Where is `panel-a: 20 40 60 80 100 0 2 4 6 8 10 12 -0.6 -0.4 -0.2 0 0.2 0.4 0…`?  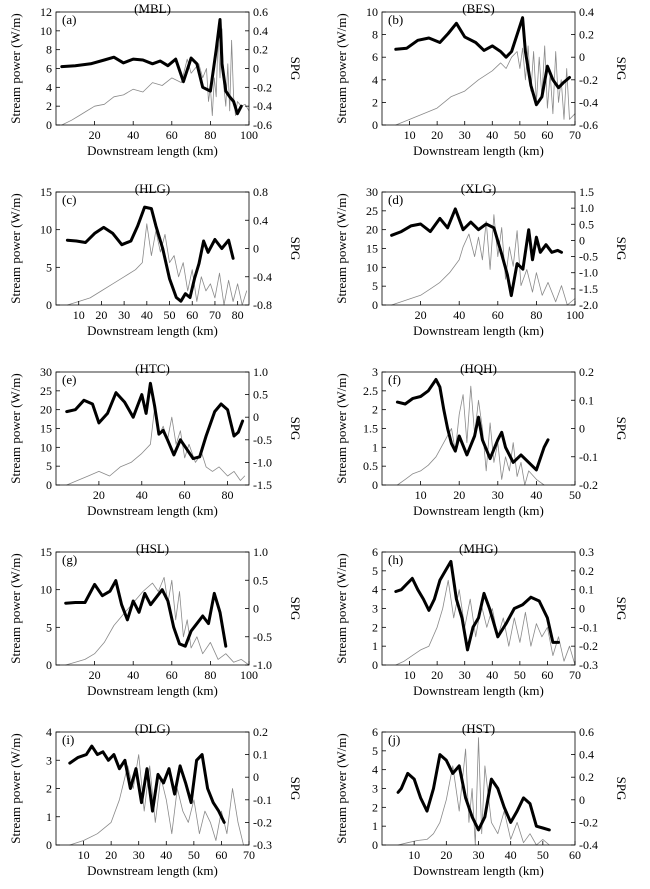
panel-a: 20 40 60 80 100 0 2 4 6 8 10 12 -0.6 -0.4 -0.2 0 0.2 0.4 0… is located at coordinates (155, 79).